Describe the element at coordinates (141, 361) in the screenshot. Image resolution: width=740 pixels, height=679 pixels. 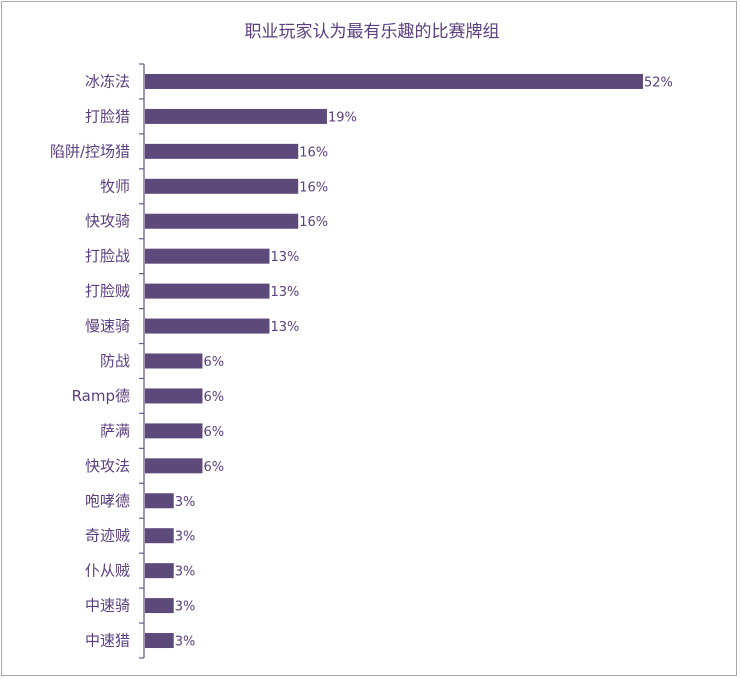
I see `axis-ticks` at that location.